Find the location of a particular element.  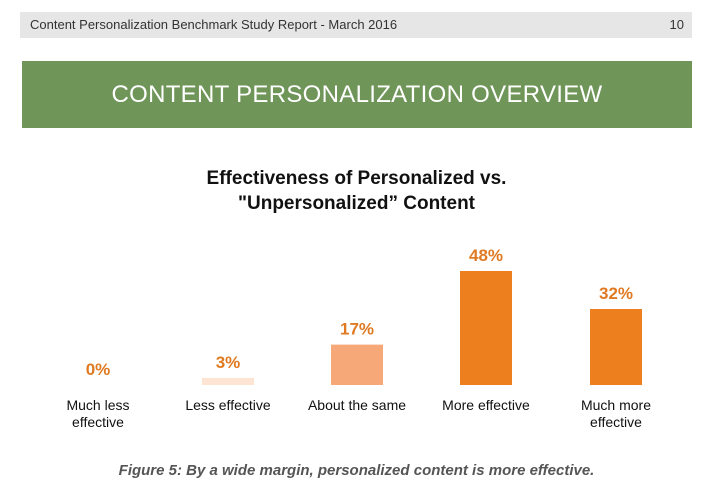

category-label-2-0: About the same is located at coordinates (357, 405).